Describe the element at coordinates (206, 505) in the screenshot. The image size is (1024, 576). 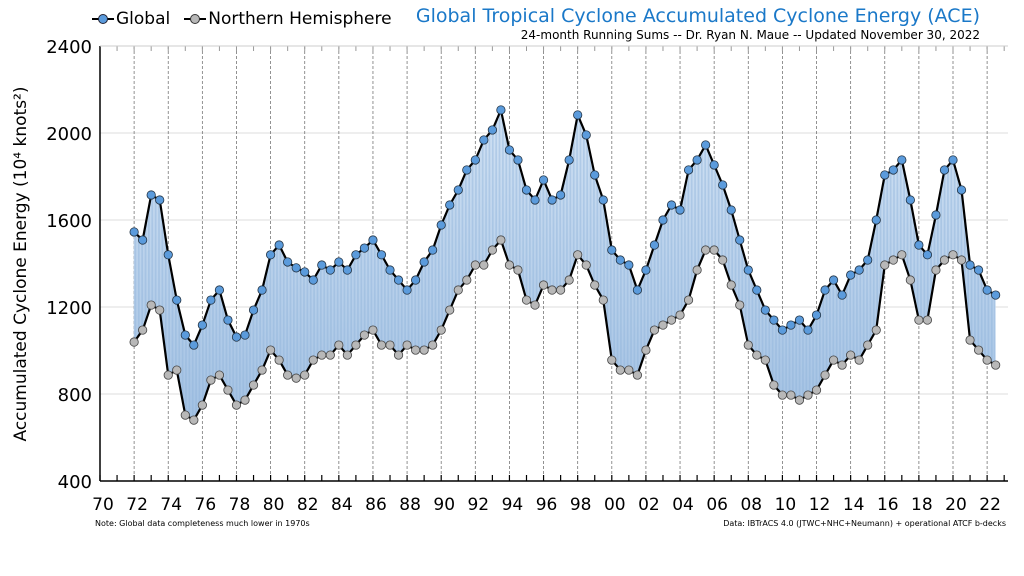
I see `x-tick-label: 76` at that location.